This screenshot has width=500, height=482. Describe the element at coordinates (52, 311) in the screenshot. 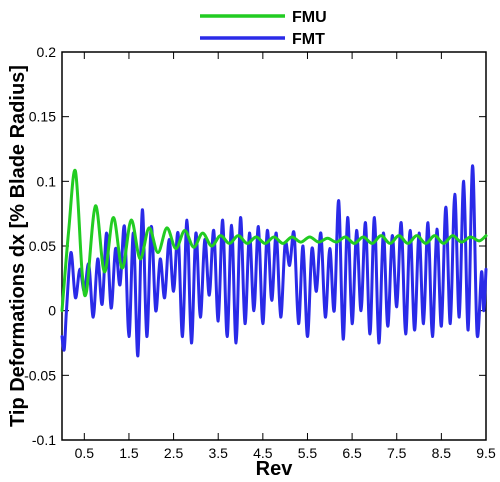

I see `y-tick-label: 0` at that location.